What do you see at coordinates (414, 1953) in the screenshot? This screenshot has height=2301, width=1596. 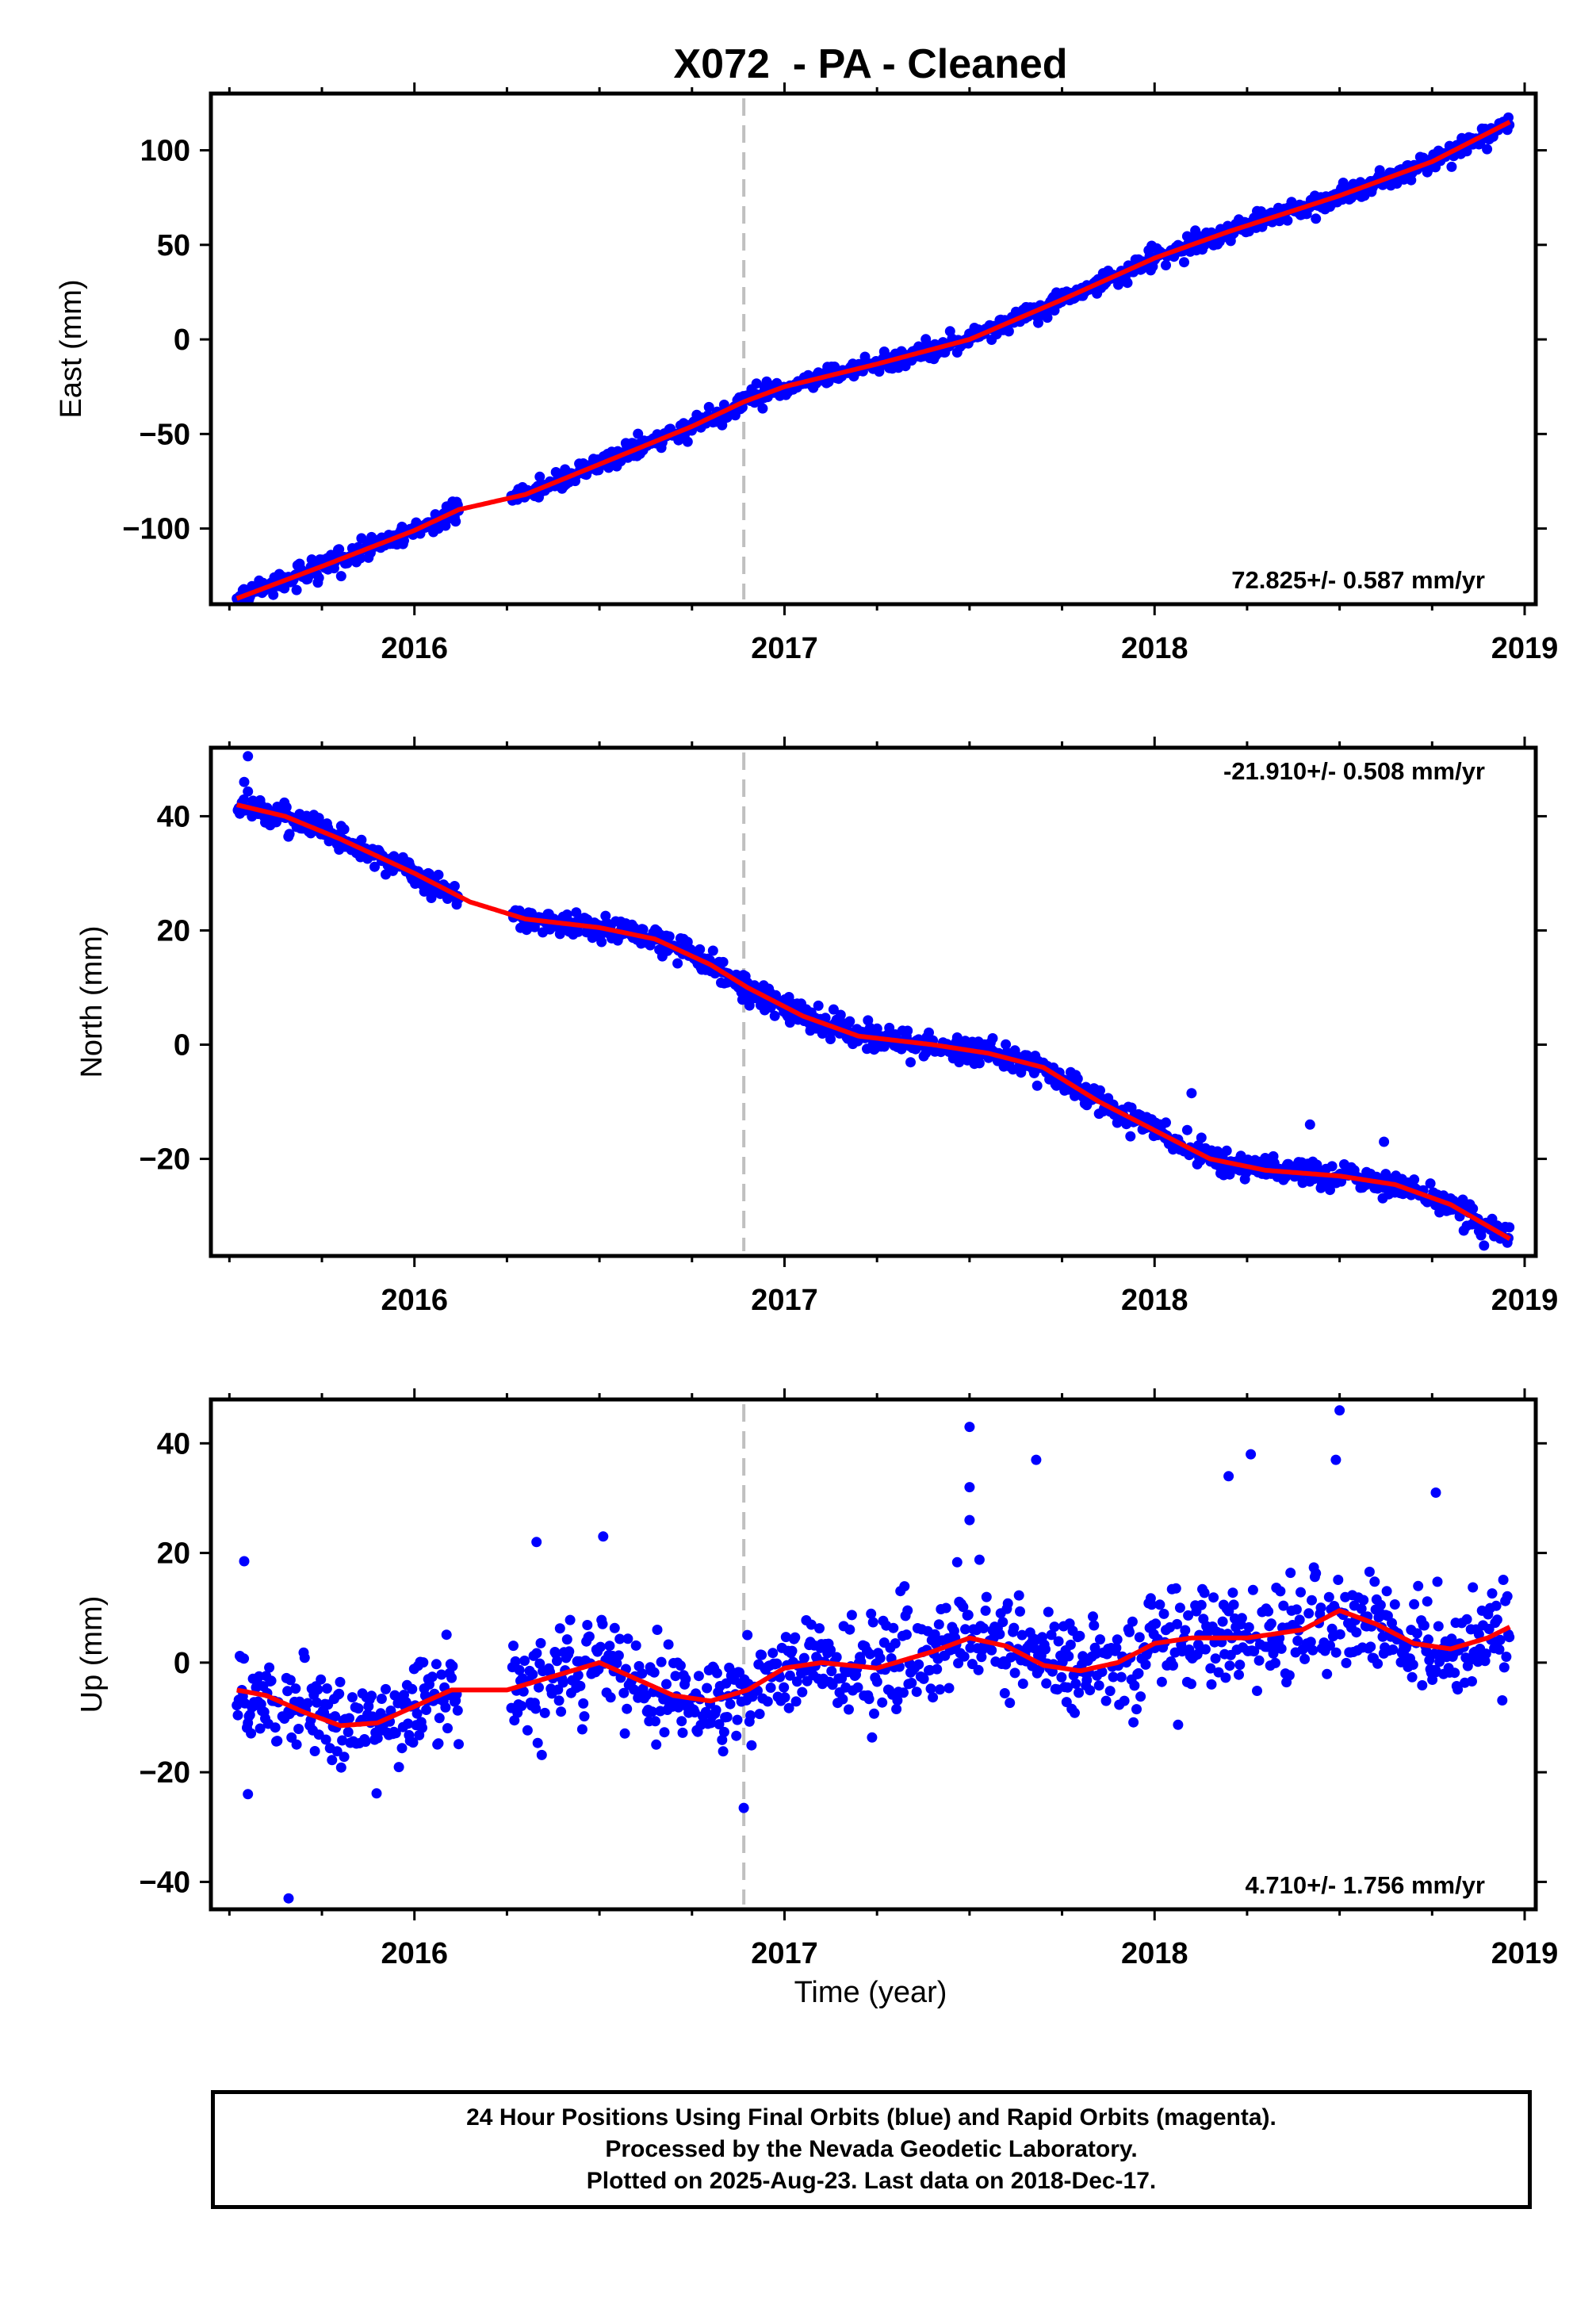 I see `up-x-tick-label: 2016` at bounding box center [414, 1953].